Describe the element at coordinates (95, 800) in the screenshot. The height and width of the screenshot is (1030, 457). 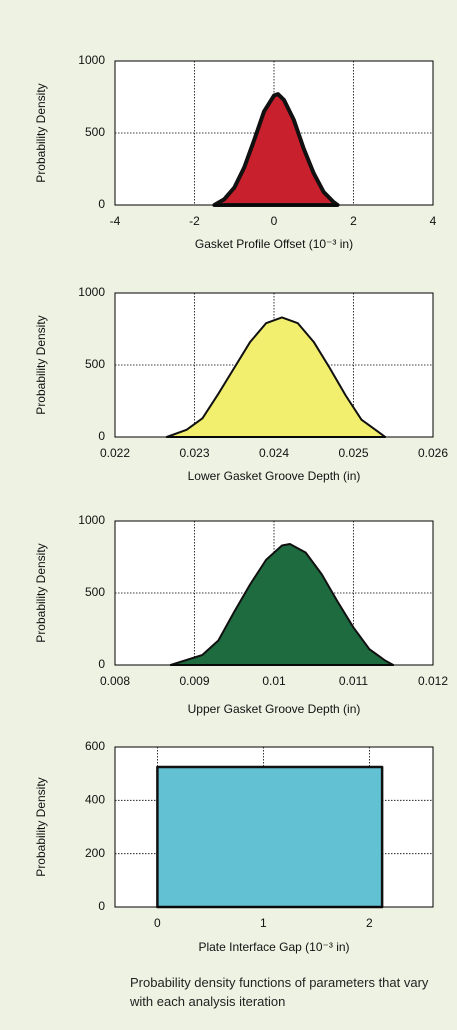
I see `y-tick-label: 400` at that location.